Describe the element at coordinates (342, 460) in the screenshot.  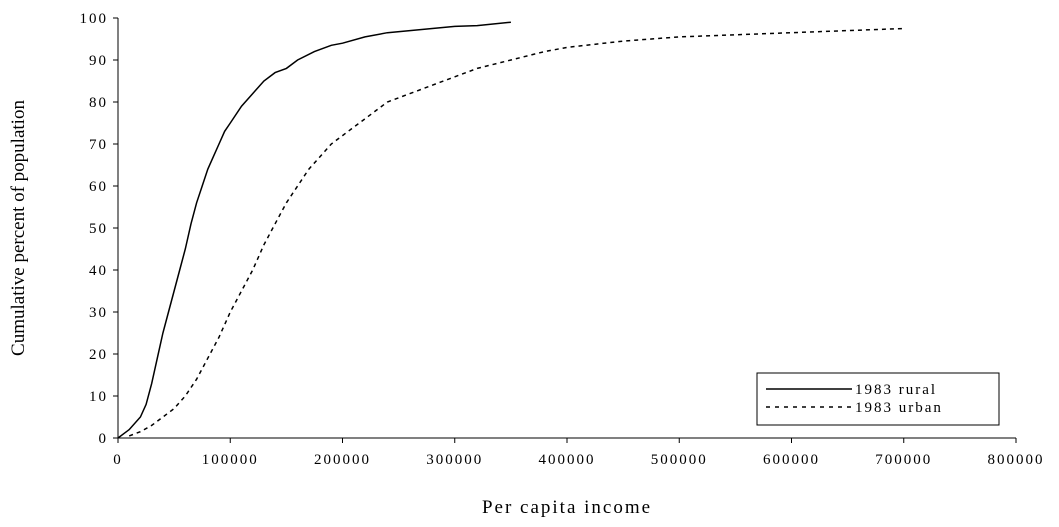
I see `x-tick-label: 200000` at that location.